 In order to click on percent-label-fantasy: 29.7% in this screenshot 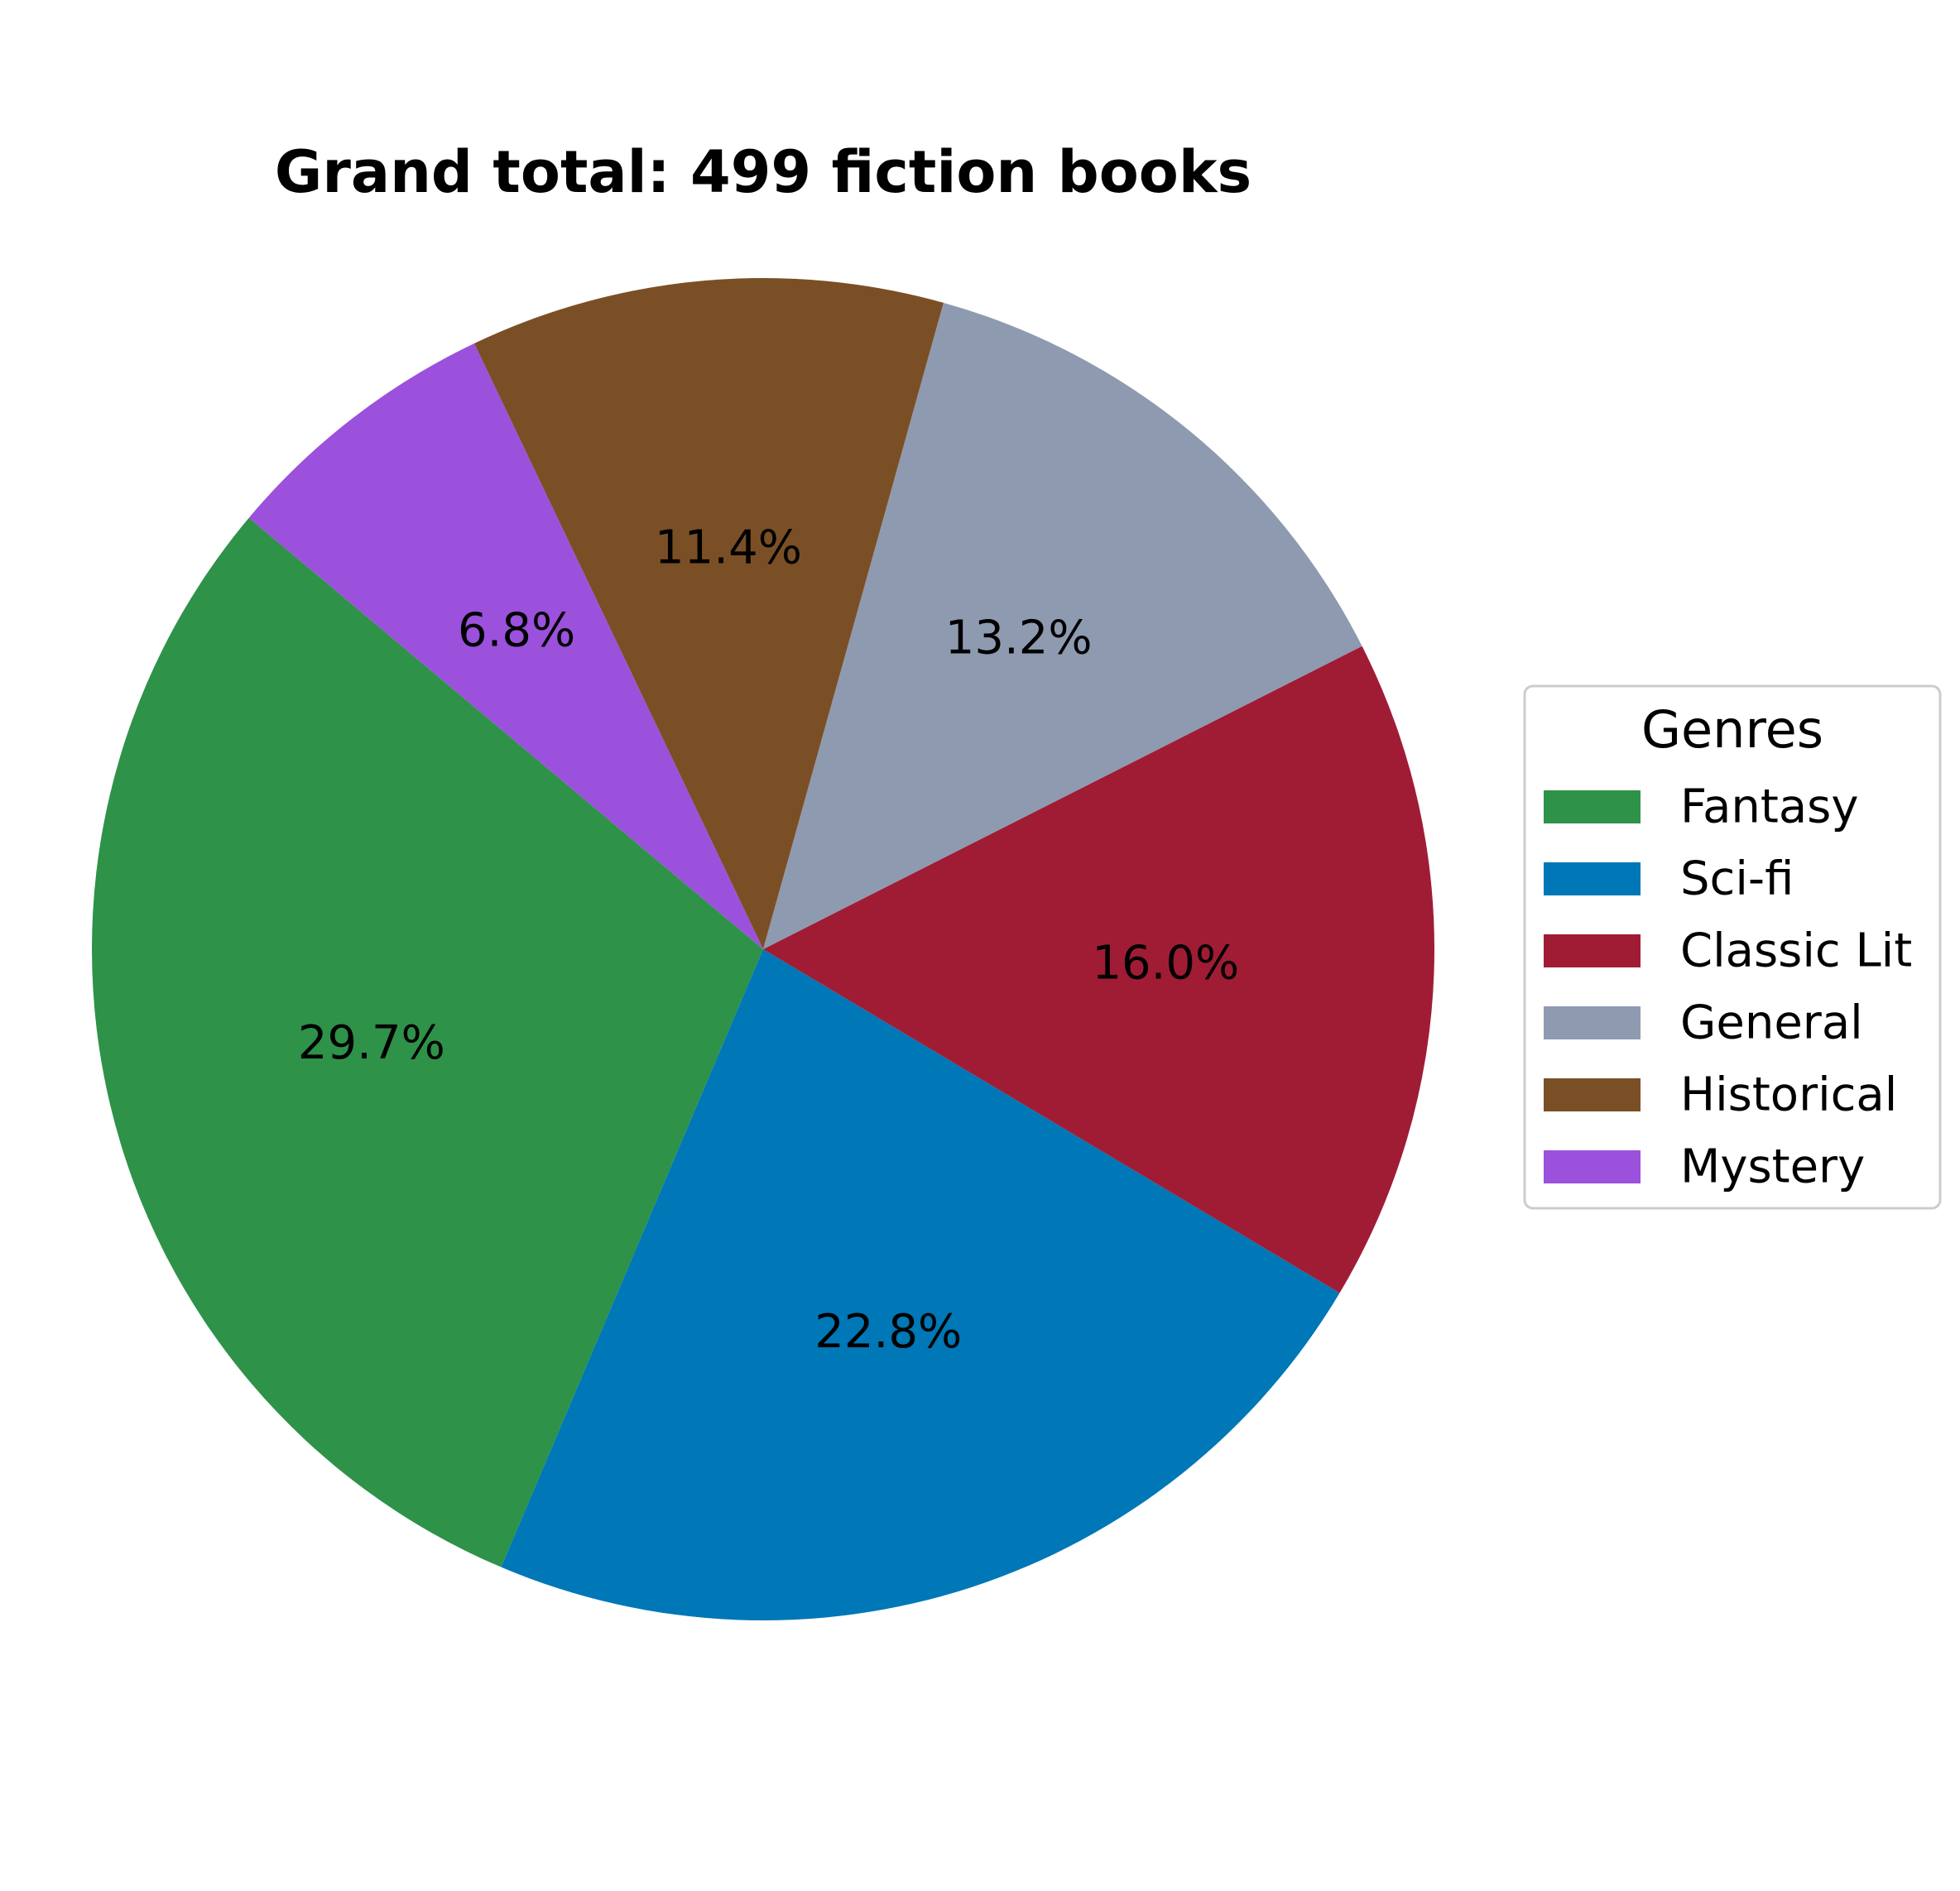, I will do `click(372, 1043)`.